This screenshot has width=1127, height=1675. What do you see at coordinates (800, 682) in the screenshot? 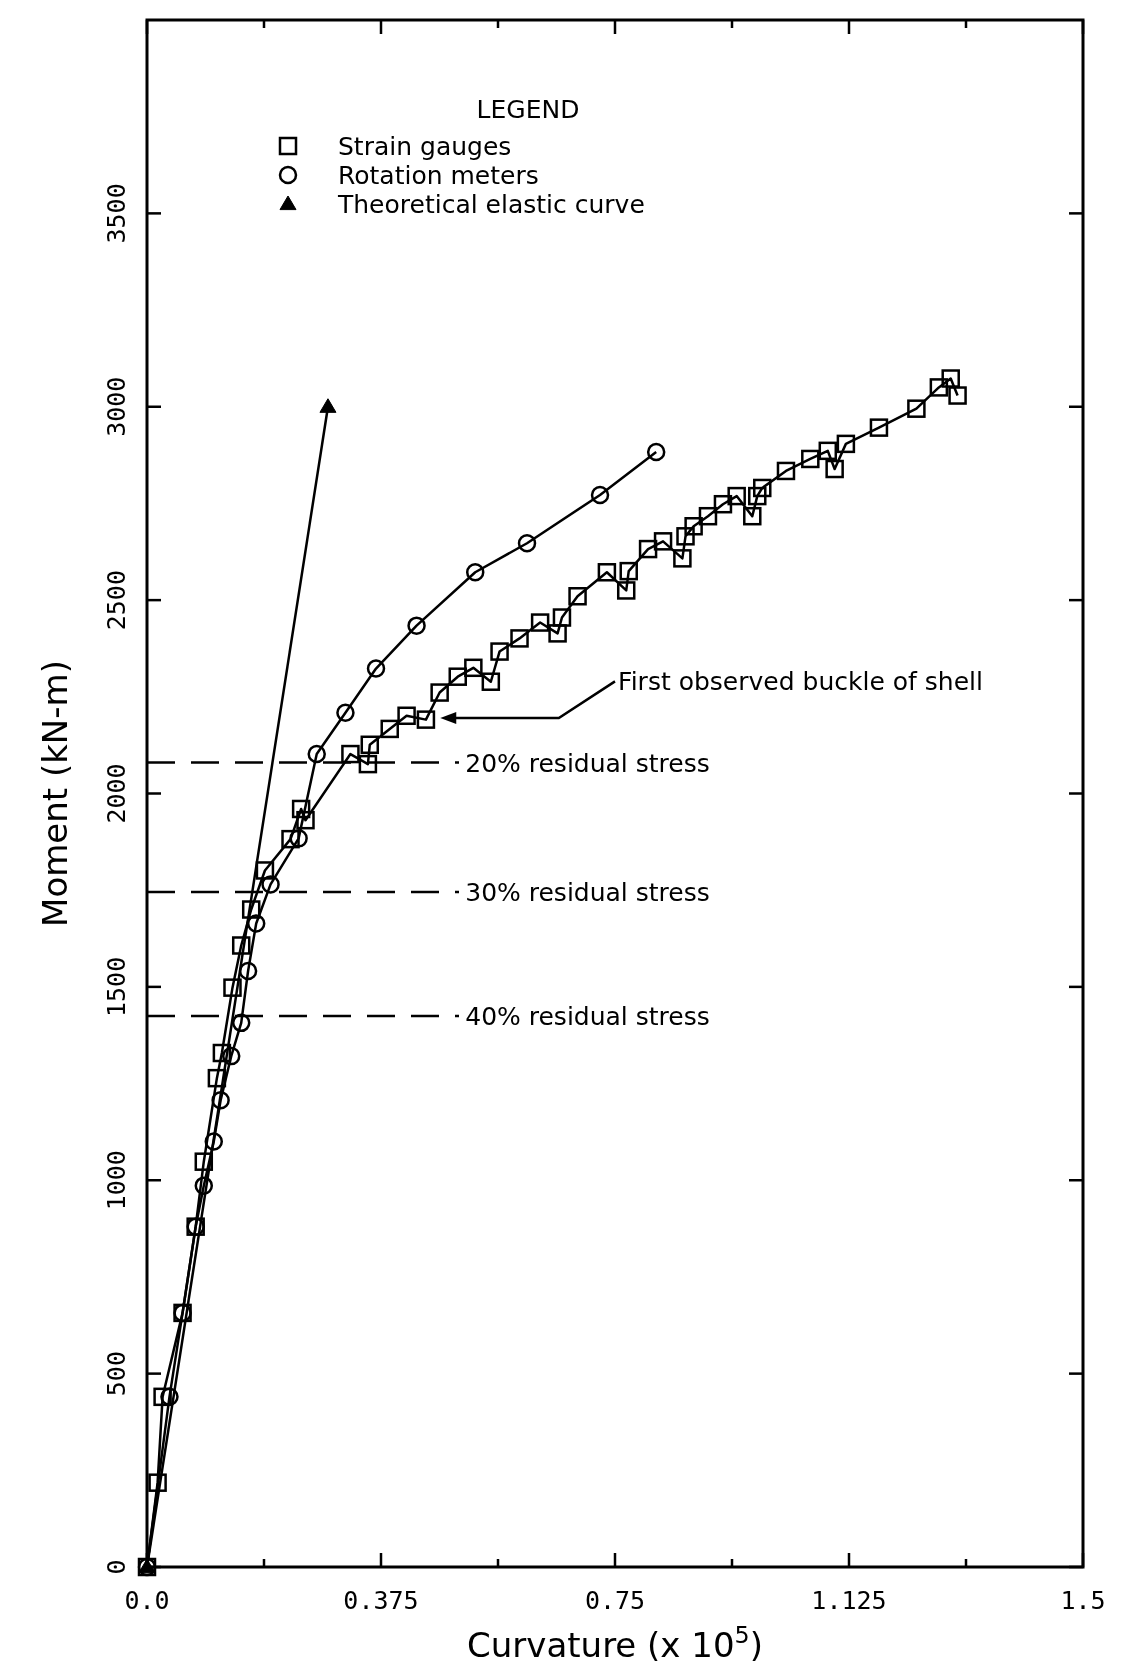
I see `annotation: First observed buckle of shell` at bounding box center [800, 682].